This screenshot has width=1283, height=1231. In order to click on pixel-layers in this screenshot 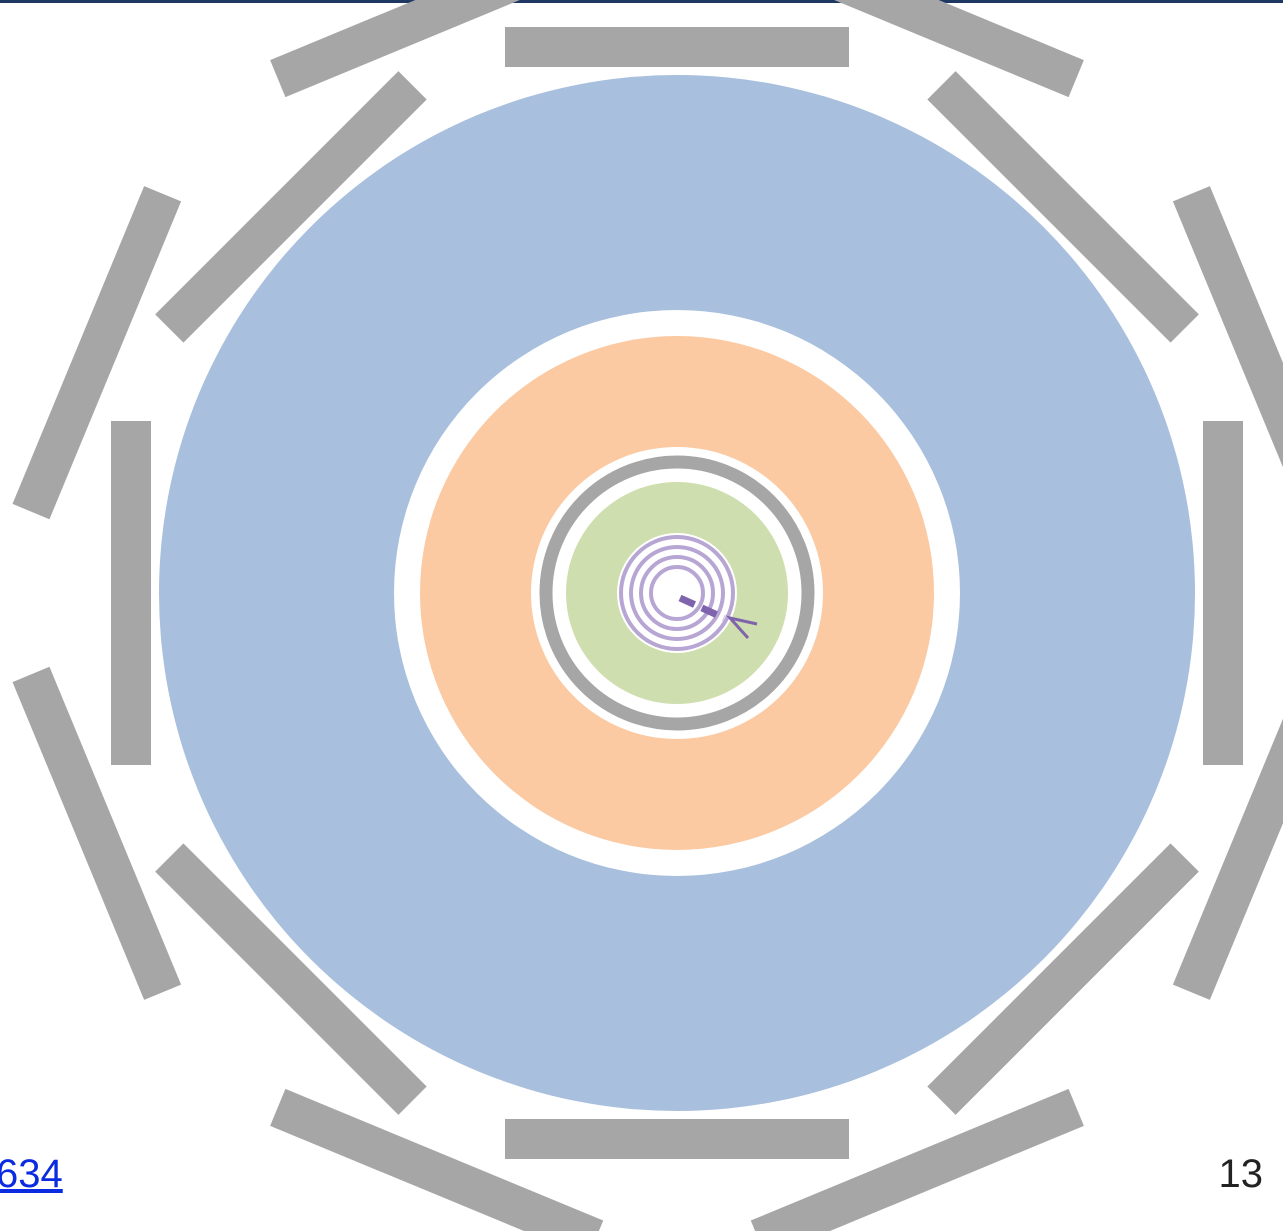, I will do `click(677, 593)`.